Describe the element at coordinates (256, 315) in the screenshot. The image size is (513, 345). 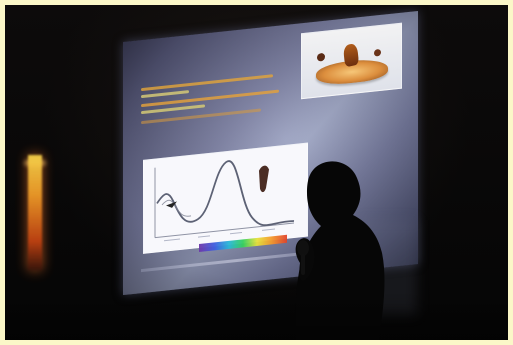
I see `floor-shadow` at that location.